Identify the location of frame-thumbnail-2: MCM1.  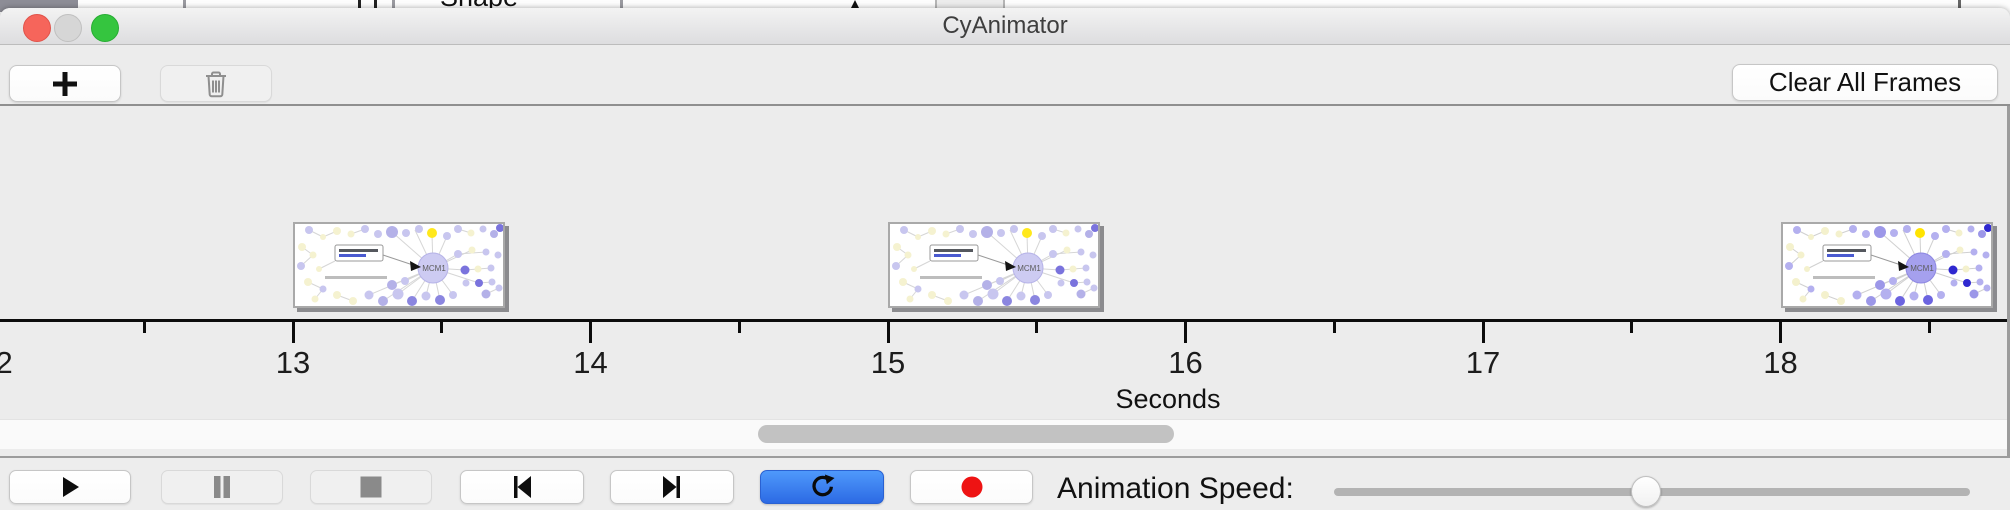
(994, 265).